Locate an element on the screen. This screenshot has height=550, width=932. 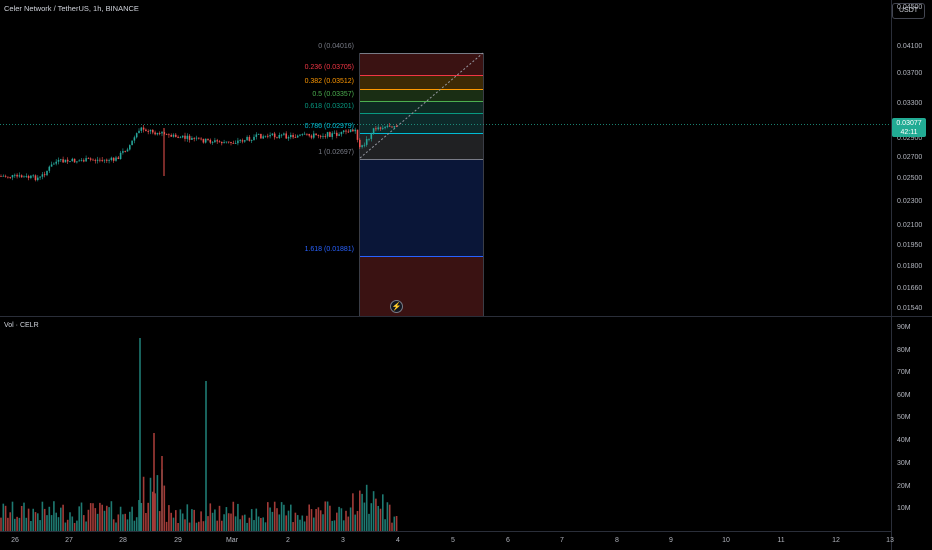
time-axis-label: 4 is located at coordinates (398, 540).